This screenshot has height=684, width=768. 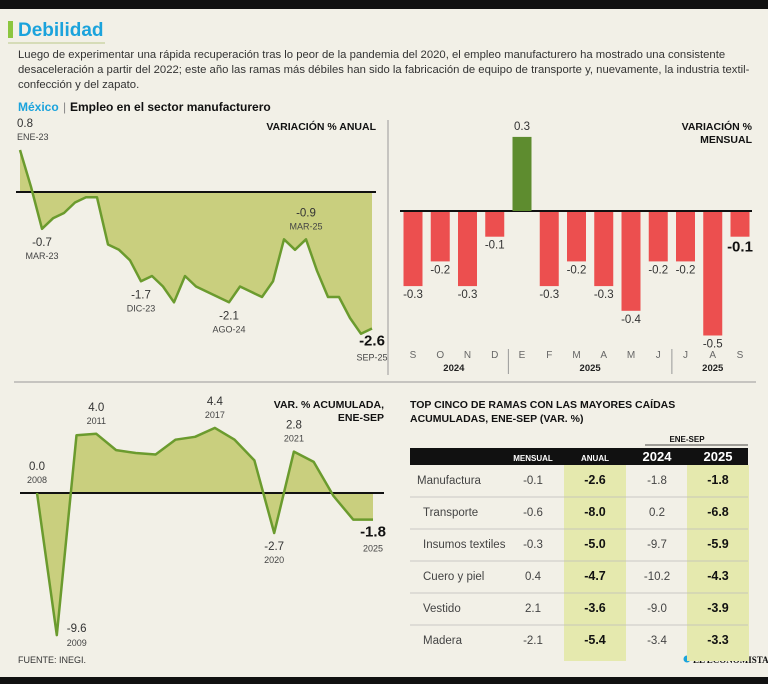 I want to click on table-cell: -5.9, so click(x=718, y=544).